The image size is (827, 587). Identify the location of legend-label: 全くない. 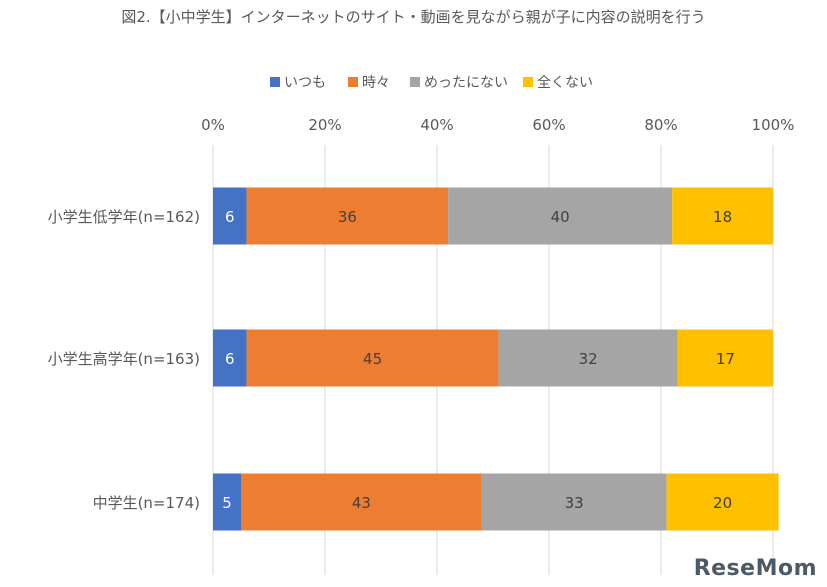
(565, 82).